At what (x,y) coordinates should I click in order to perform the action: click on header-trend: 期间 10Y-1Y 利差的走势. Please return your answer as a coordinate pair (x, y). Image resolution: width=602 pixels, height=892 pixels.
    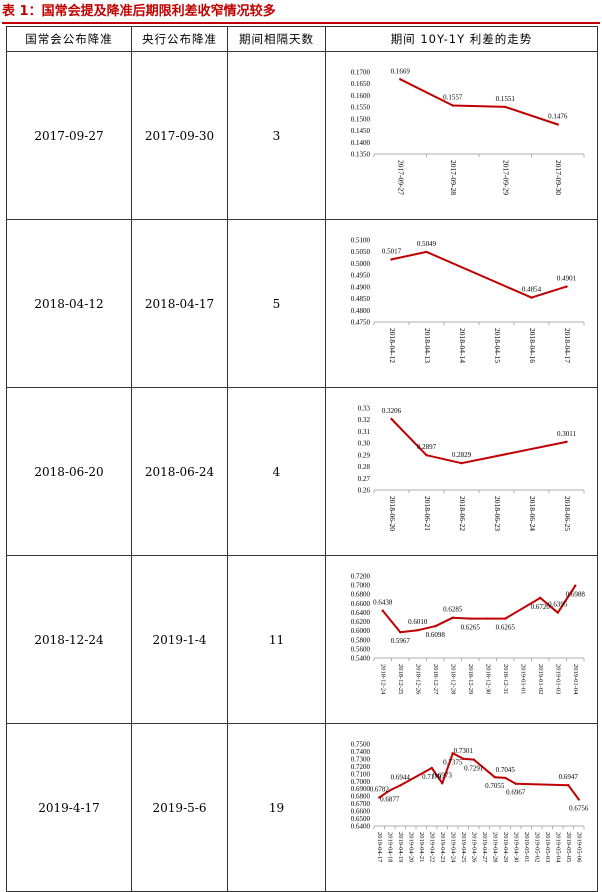
    Looking at the image, I should click on (461, 39).